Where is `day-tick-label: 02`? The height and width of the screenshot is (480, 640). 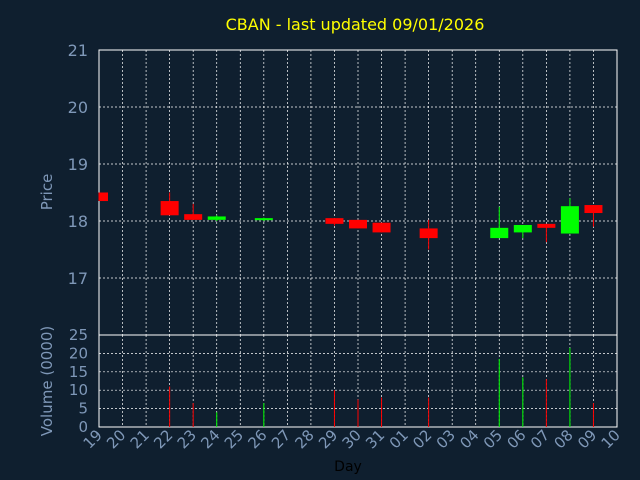 day-tick-label: 02 is located at coordinates (422, 439).